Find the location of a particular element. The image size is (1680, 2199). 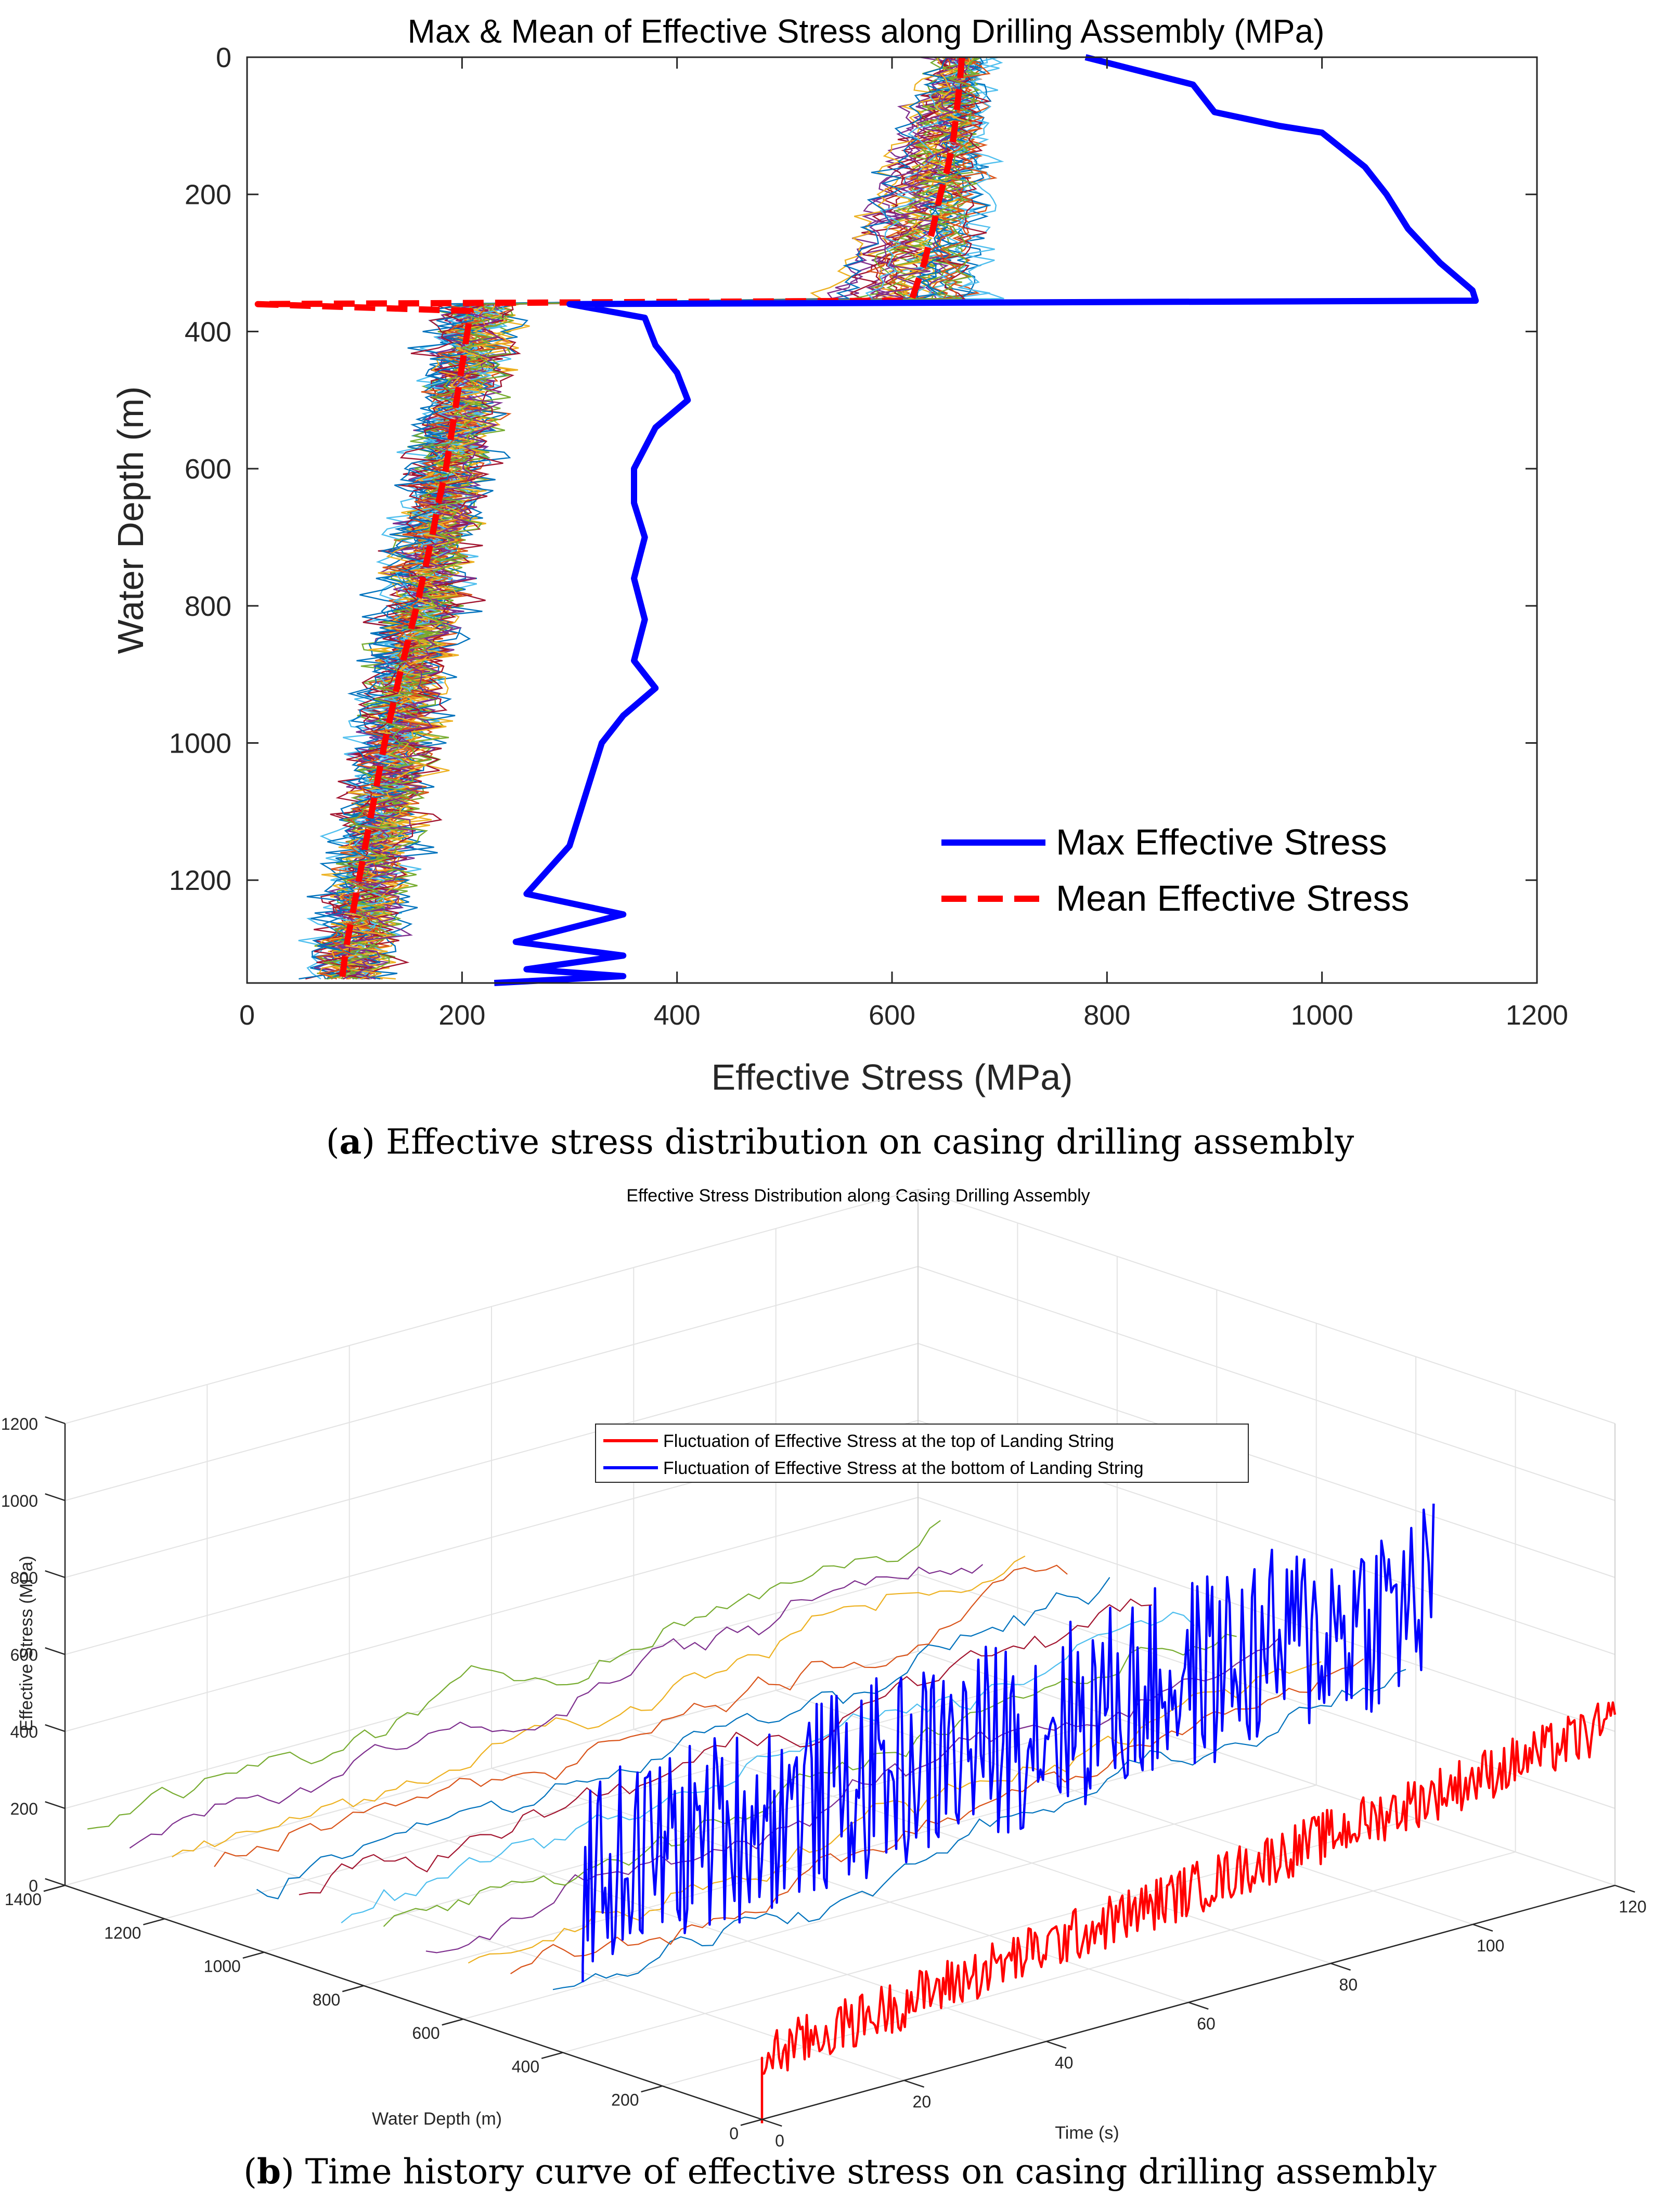

chart-a-y-tick-label: 800 is located at coordinates (208, 606).